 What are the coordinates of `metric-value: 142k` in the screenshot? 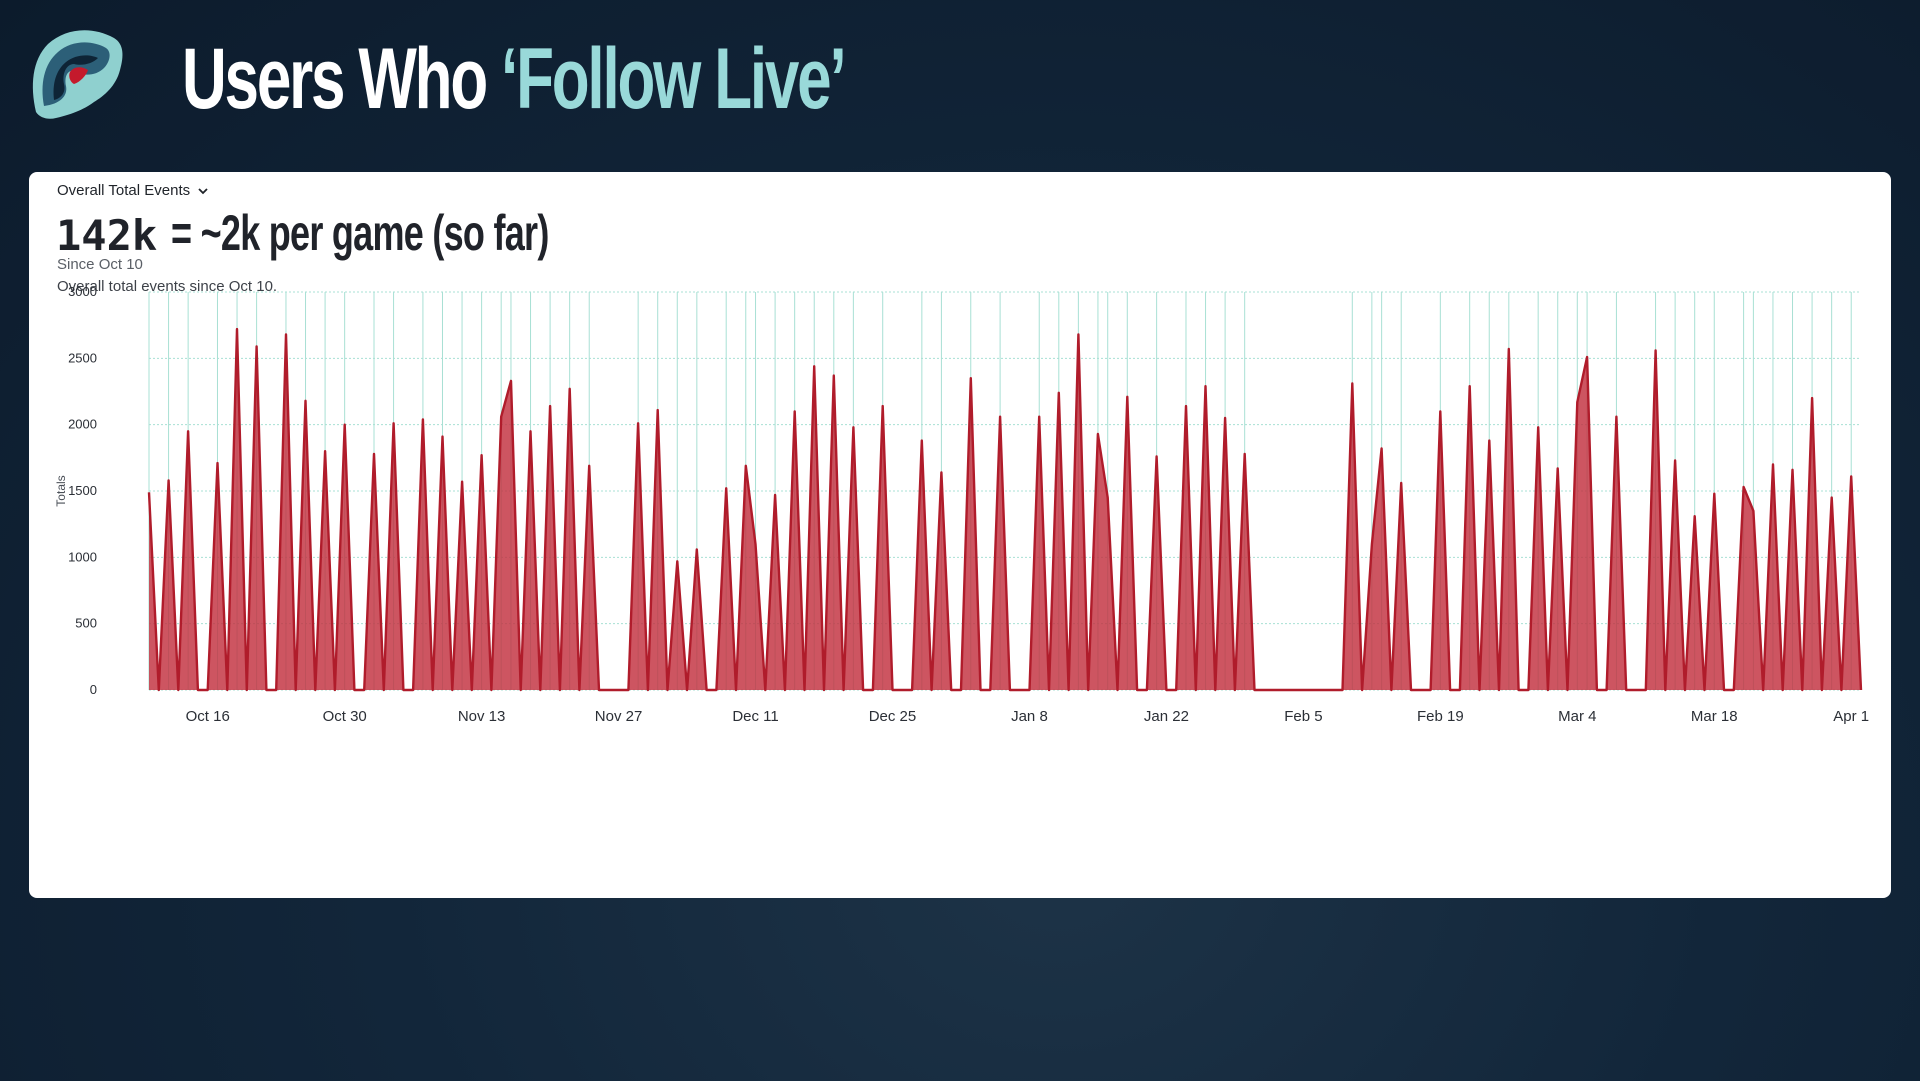 It's located at (107, 235).